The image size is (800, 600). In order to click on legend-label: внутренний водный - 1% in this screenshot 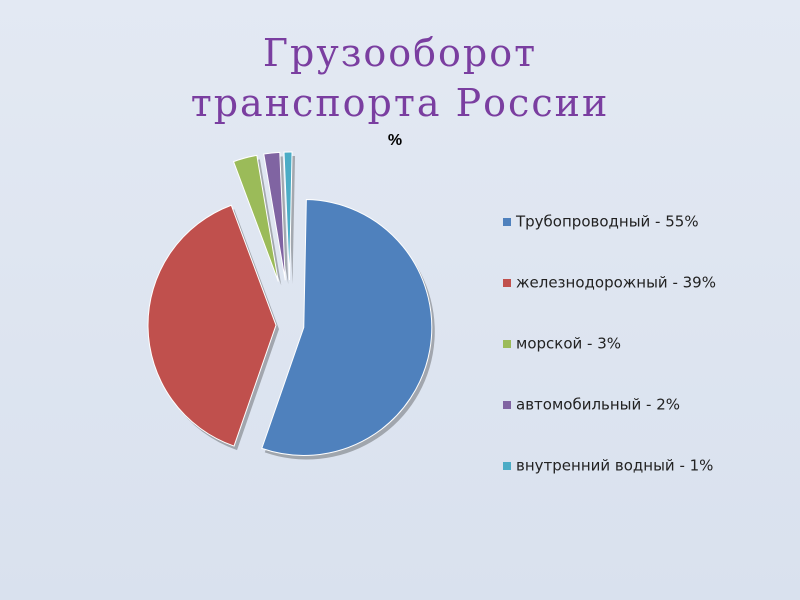, I will do `click(614, 466)`.